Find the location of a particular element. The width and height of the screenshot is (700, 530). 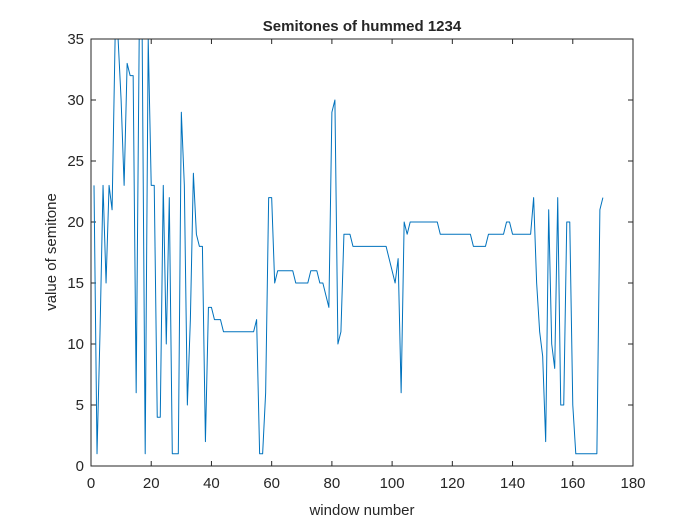

x-tick-label: 180 is located at coordinates (632, 483).